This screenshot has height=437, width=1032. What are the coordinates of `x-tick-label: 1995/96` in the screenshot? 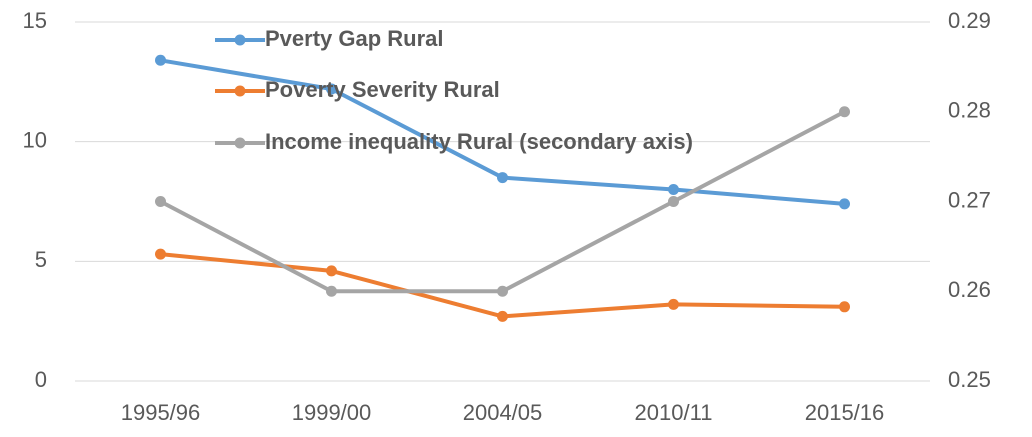 It's located at (161, 412).